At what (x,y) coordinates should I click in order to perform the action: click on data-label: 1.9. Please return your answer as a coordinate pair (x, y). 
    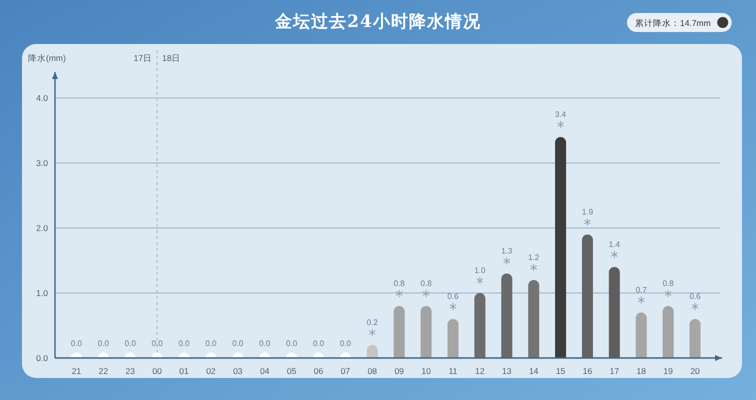
    Looking at the image, I should click on (588, 212).